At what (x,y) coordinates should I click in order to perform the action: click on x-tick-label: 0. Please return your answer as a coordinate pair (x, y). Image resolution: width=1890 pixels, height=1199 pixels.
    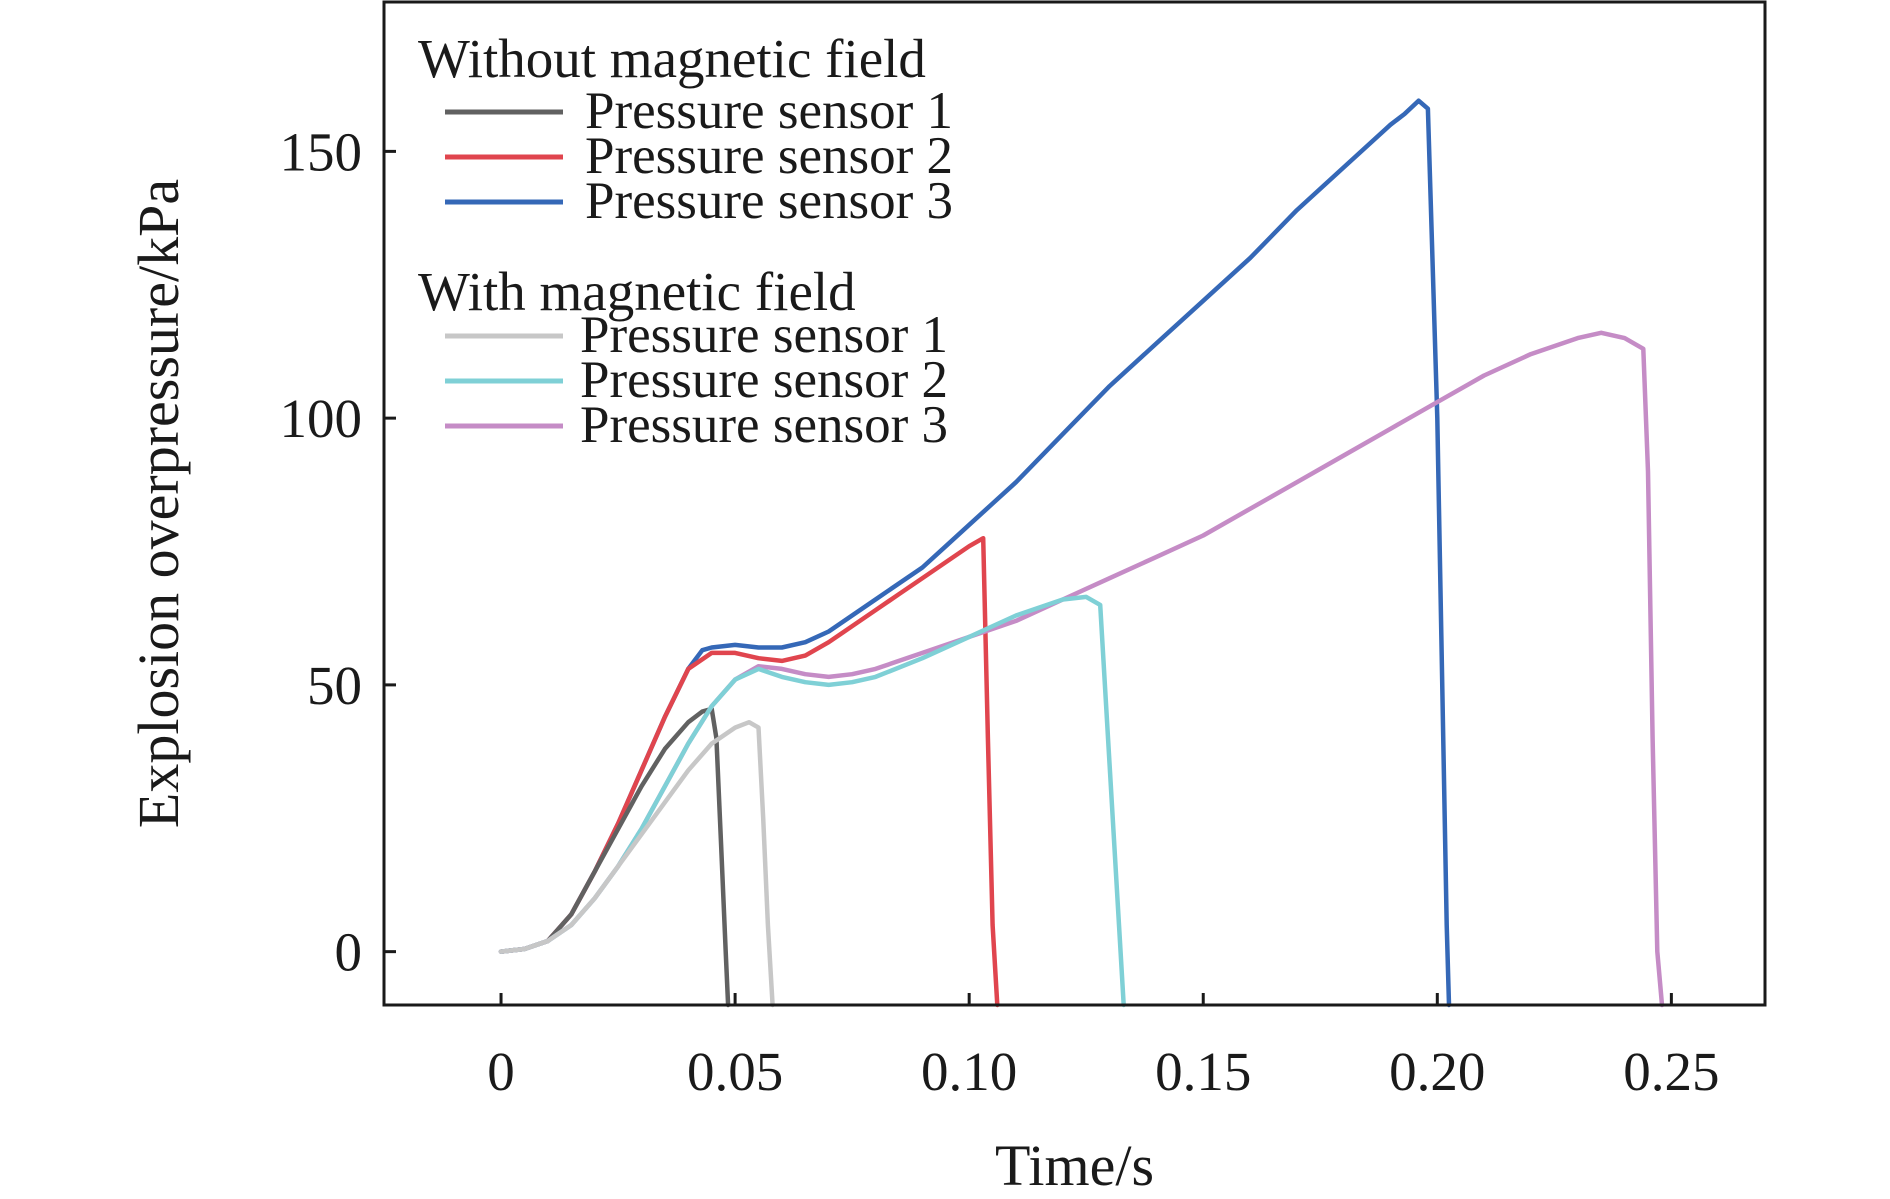
    Looking at the image, I should click on (501, 1071).